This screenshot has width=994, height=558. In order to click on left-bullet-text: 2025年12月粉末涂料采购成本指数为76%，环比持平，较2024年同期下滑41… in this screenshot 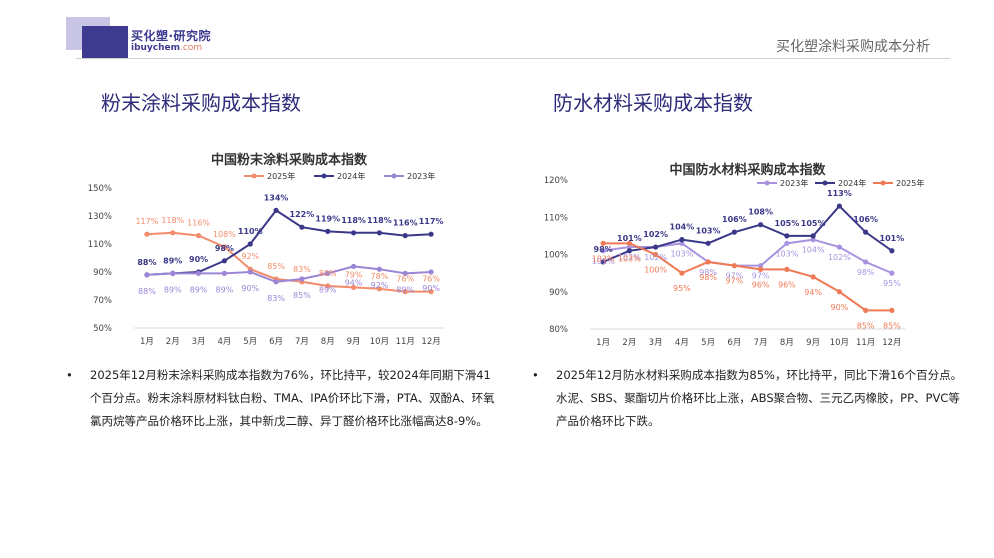, I will do `click(292, 398)`.